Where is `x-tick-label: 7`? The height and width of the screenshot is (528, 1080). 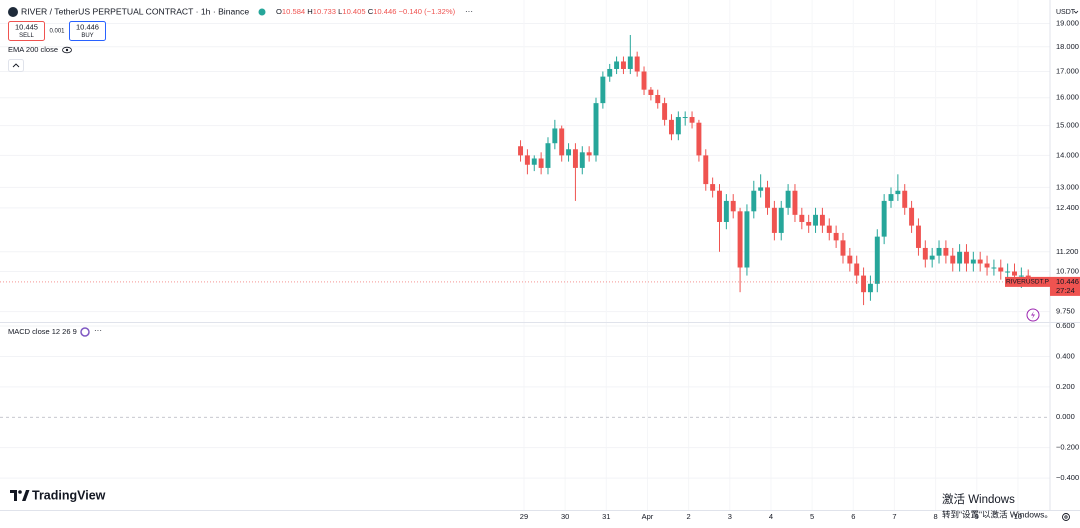
x-tick-label: 7 is located at coordinates (894, 516).